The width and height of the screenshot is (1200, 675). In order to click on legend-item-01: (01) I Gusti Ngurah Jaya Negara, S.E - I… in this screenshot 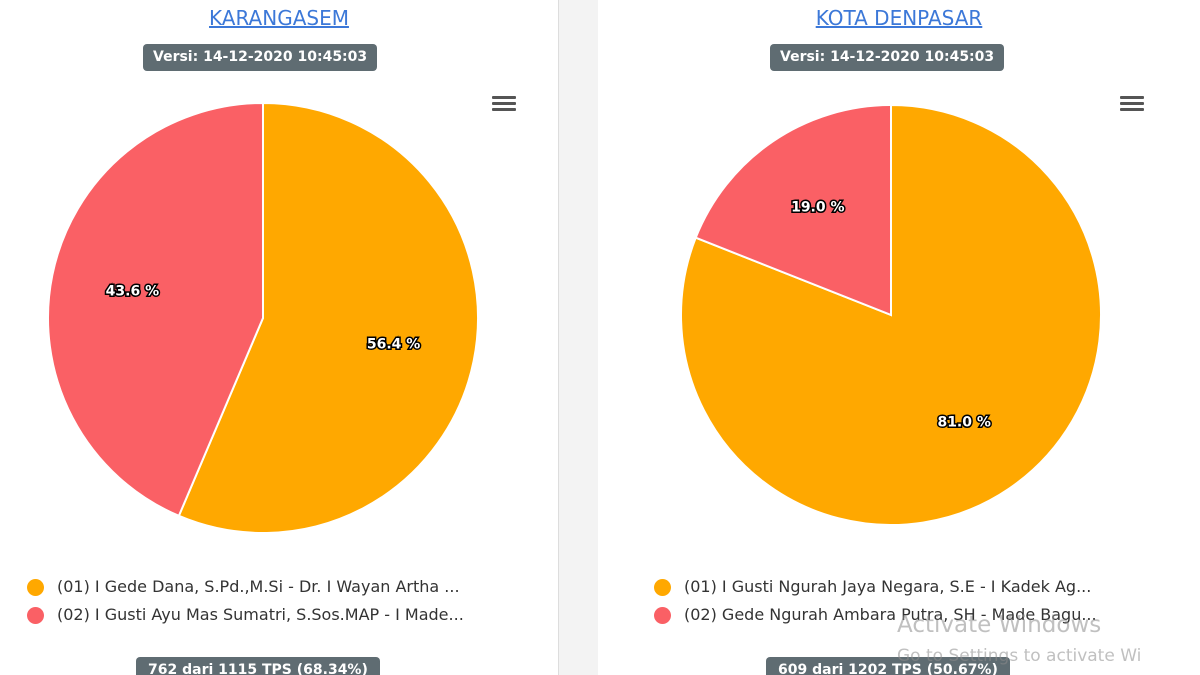, I will do `click(875, 587)`.